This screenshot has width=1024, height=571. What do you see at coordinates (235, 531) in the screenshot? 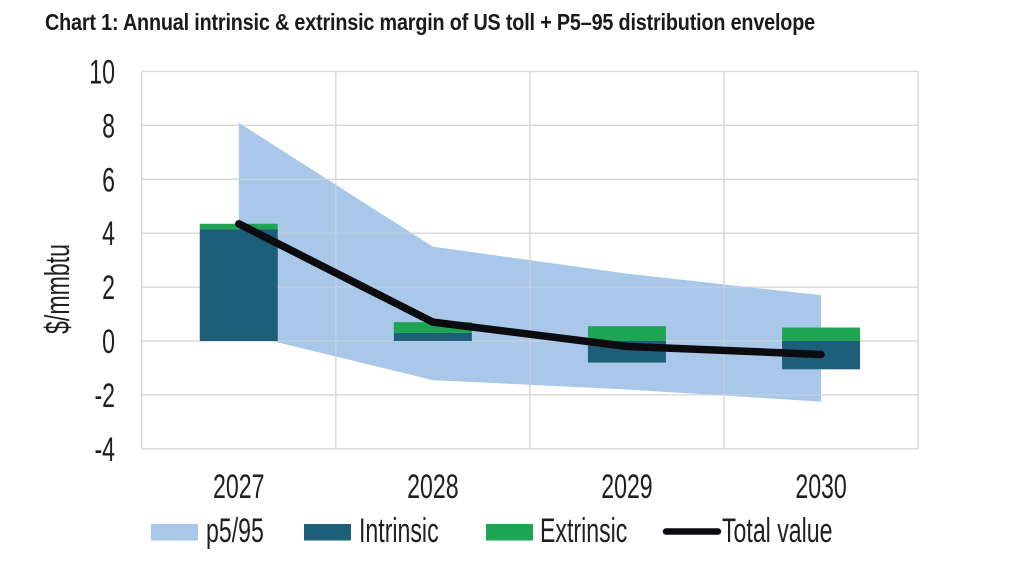
I see `legend-label: p5/95` at bounding box center [235, 531].